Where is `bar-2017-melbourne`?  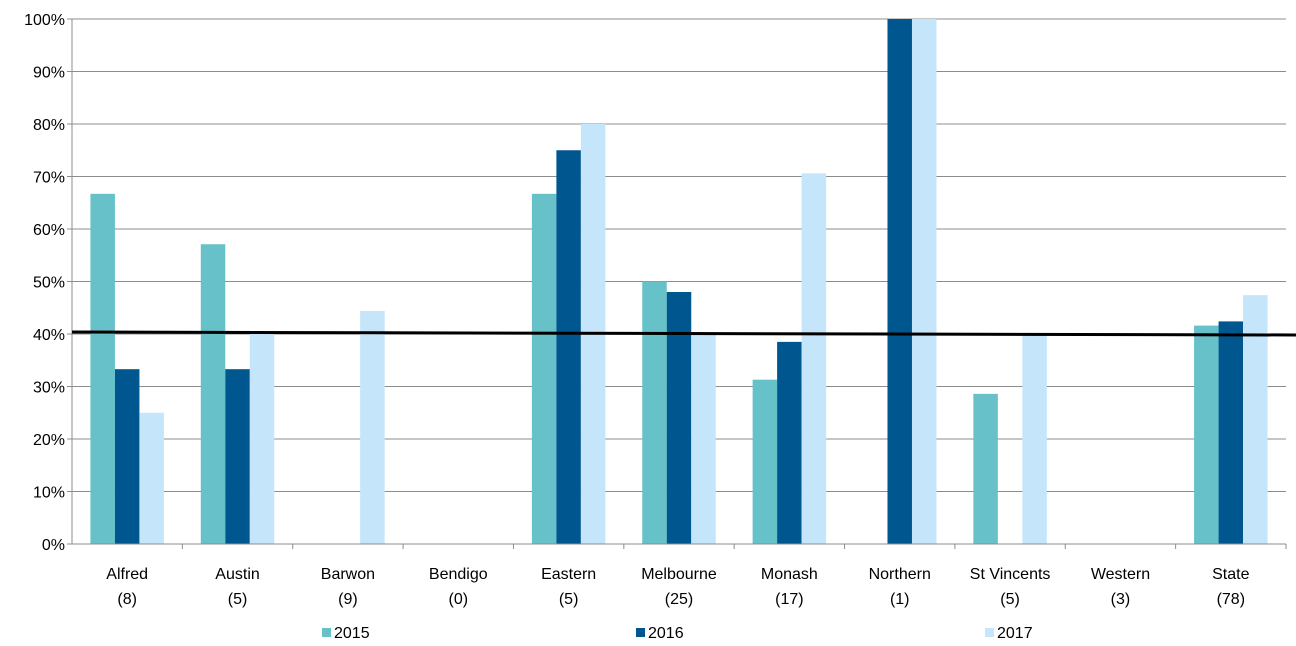 bar-2017-melbourne is located at coordinates (703, 439).